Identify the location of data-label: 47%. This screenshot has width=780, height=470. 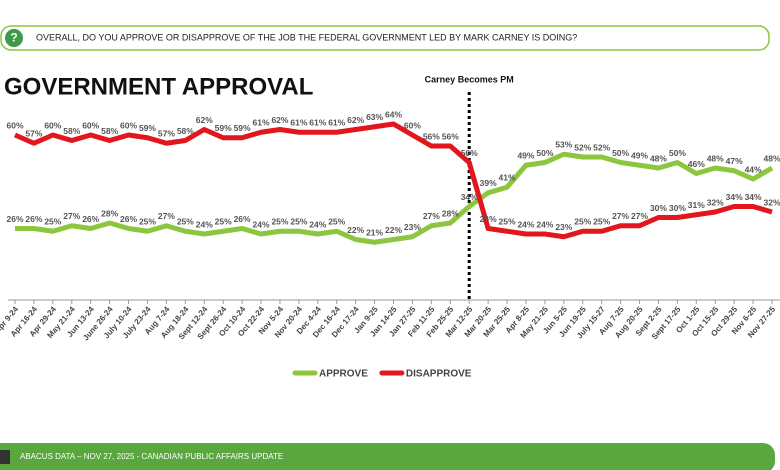
(734, 161).